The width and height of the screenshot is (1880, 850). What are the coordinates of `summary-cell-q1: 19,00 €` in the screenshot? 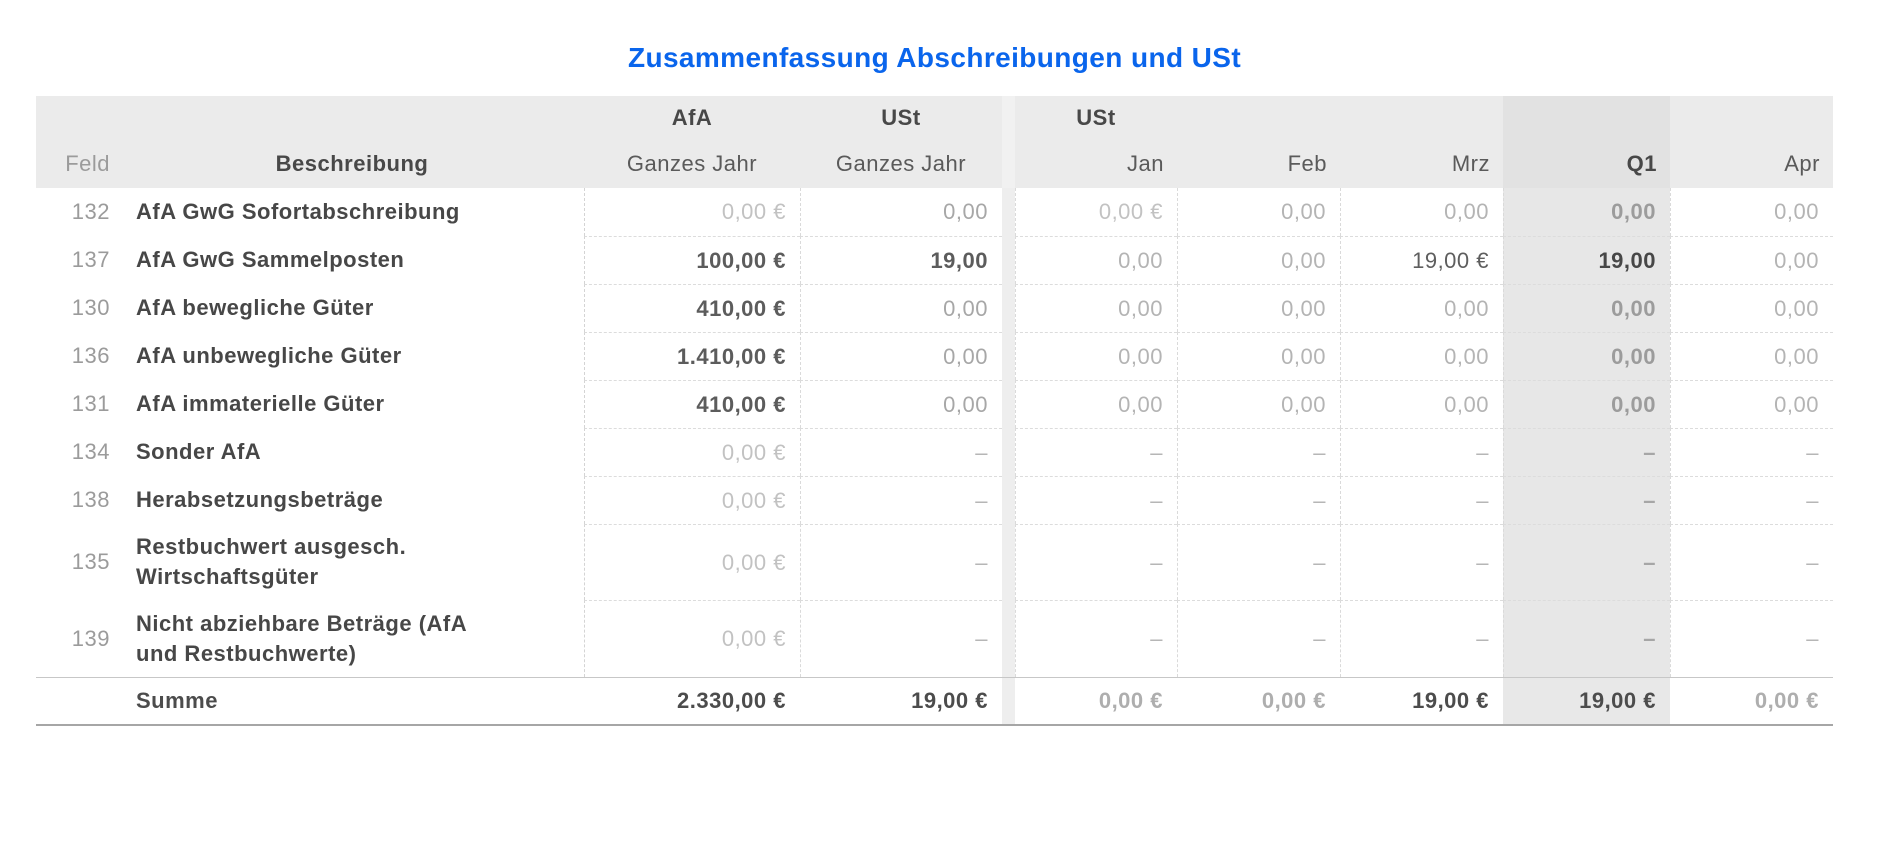 It's located at (1586, 701).